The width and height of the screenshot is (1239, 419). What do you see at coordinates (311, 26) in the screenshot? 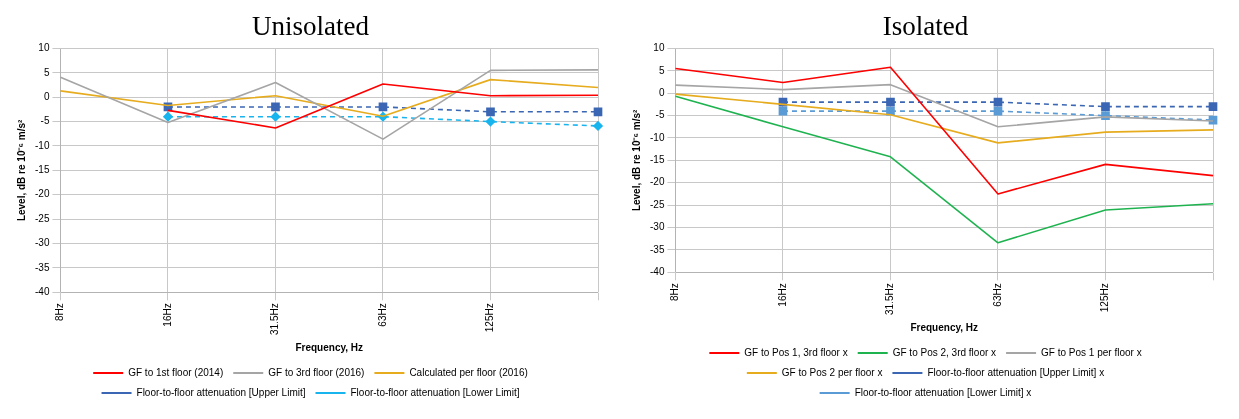
I see `chart-title: Unisolated` at bounding box center [311, 26].